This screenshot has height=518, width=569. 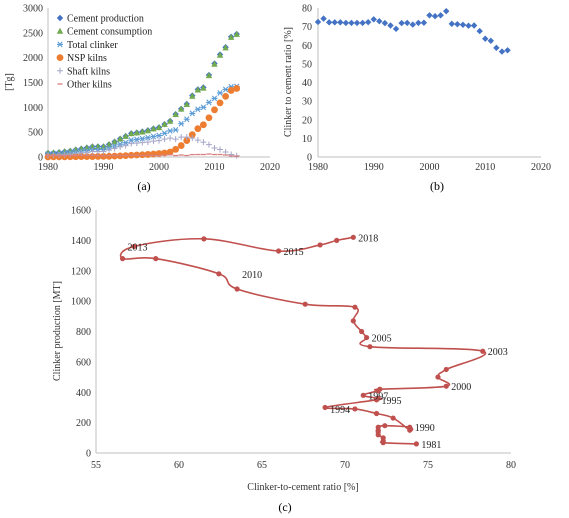 What do you see at coordinates (541, 167) in the screenshot?
I see `panel-b-x-tick-label: 2020` at bounding box center [541, 167].